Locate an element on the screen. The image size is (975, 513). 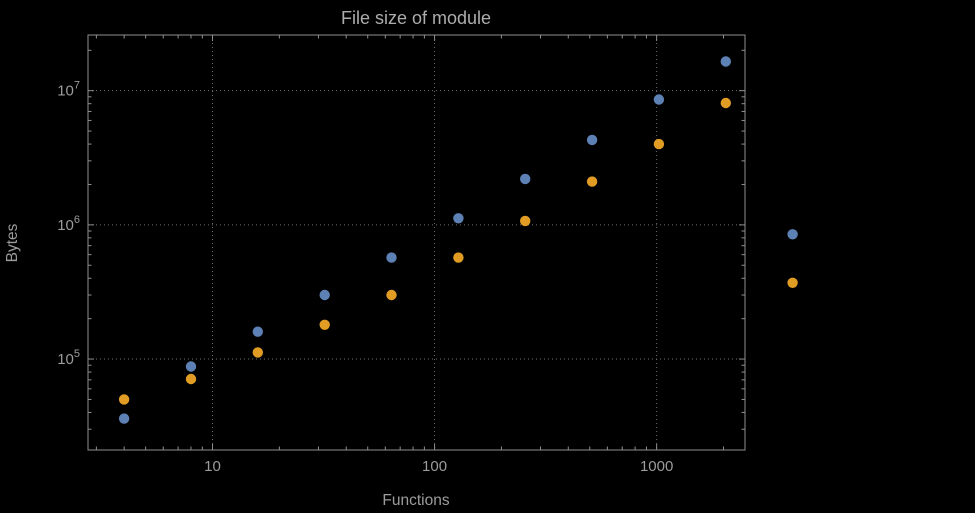
y-tick-label: 10⁶ is located at coordinates (68, 224).